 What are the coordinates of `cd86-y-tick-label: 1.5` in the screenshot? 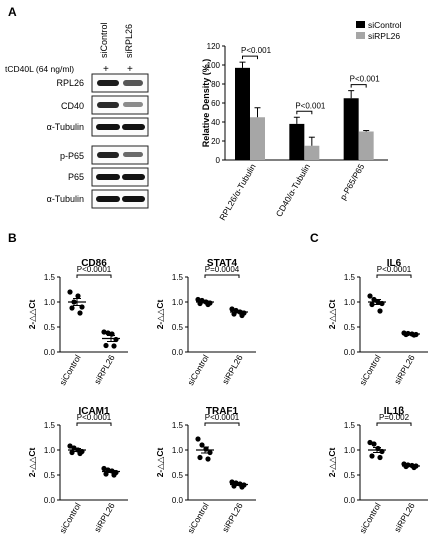 It's located at (50, 277).